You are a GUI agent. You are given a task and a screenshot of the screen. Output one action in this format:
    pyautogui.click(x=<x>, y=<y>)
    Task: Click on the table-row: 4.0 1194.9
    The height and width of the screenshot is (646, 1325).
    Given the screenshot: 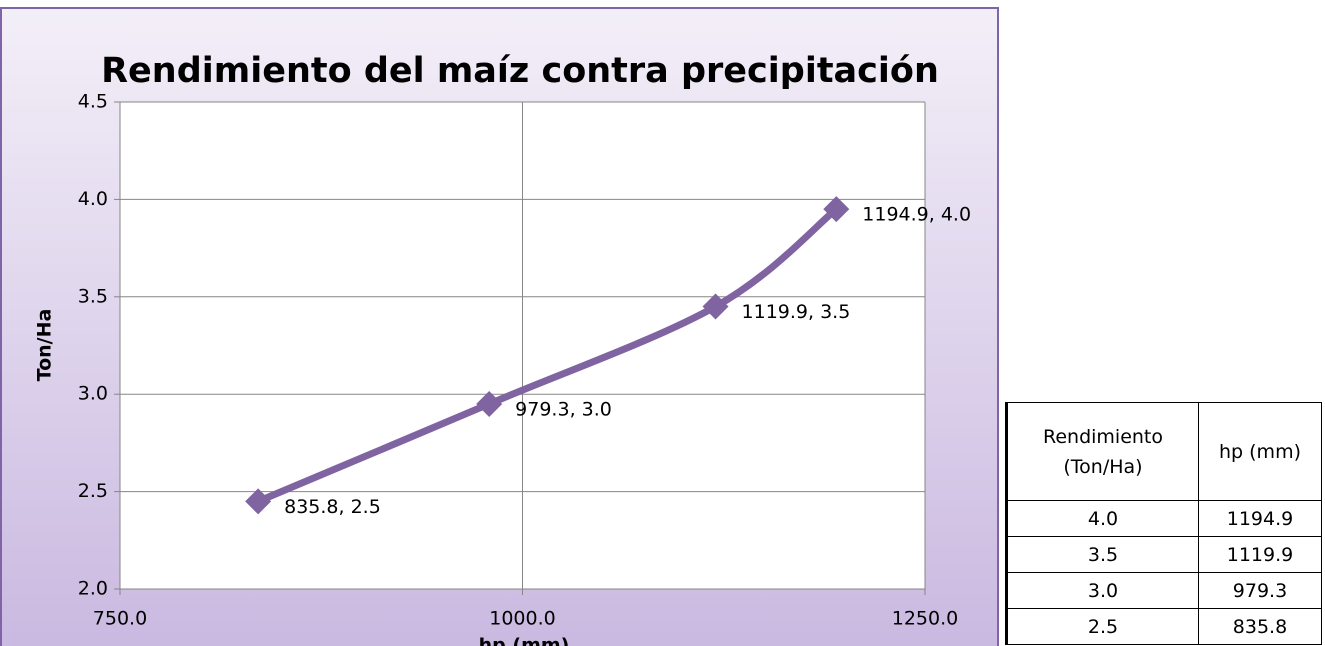 What is the action you would take?
    pyautogui.click(x=1163, y=518)
    